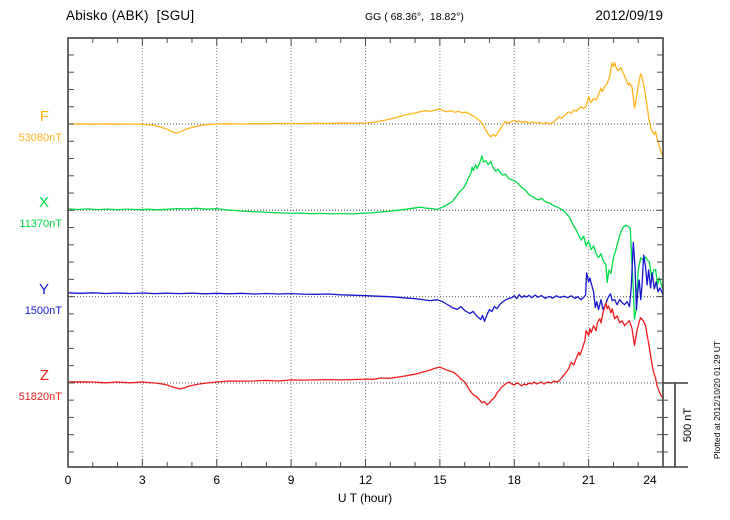  Describe the element at coordinates (44, 375) in the screenshot. I see `series-label-z: Z` at that location.